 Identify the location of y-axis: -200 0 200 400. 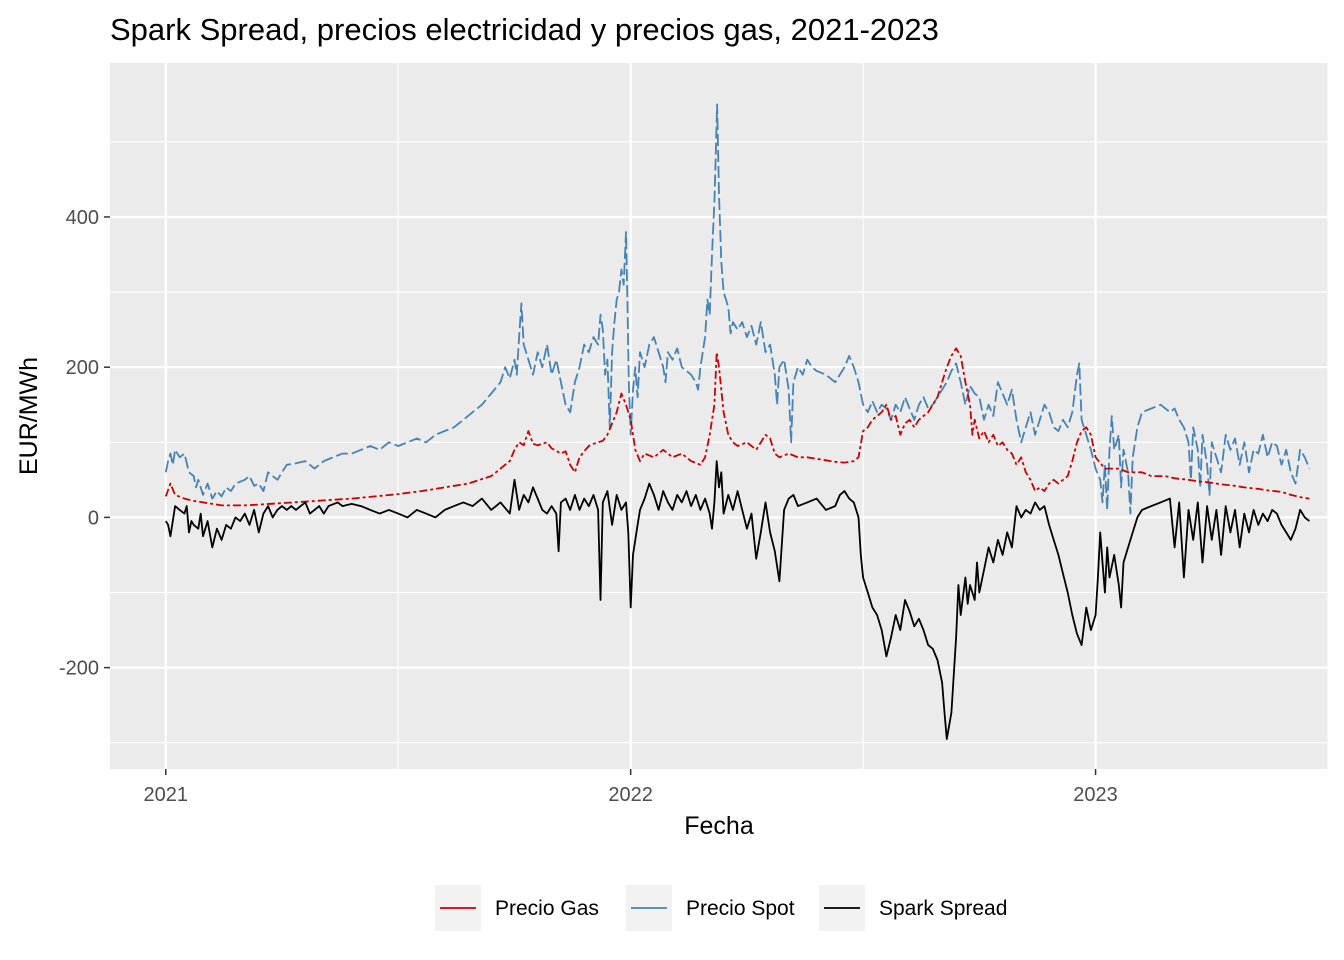
(84, 443).